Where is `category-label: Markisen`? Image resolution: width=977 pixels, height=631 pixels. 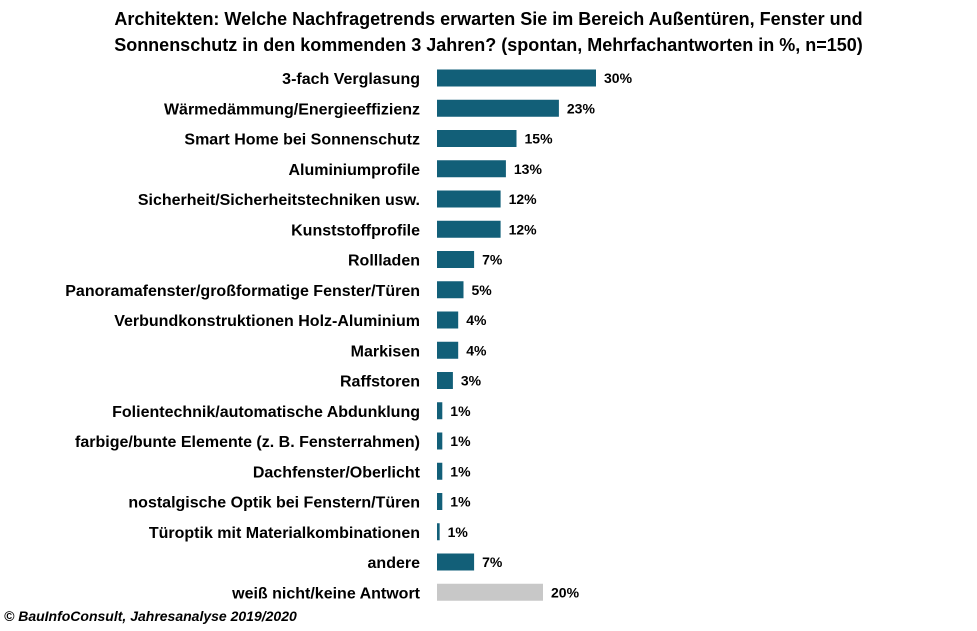 category-label: Markisen is located at coordinates (385, 351).